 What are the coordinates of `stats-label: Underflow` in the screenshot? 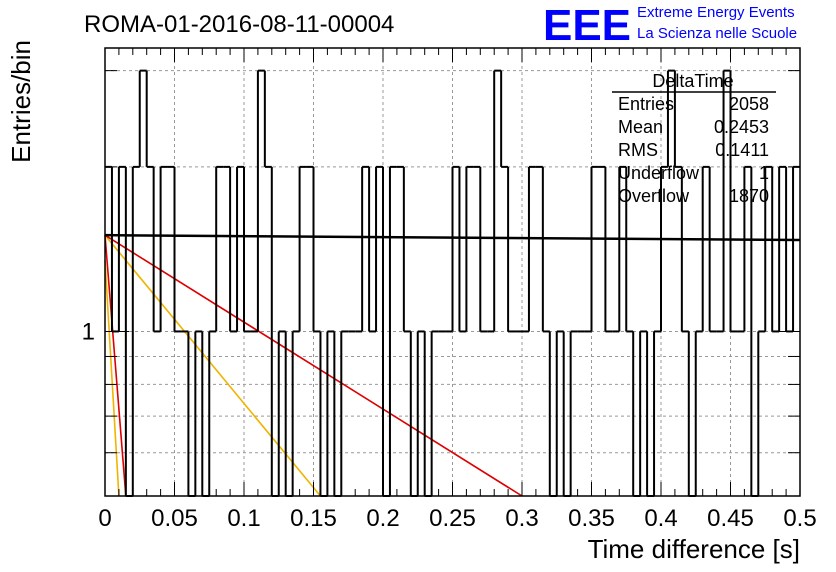 It's located at (659, 173).